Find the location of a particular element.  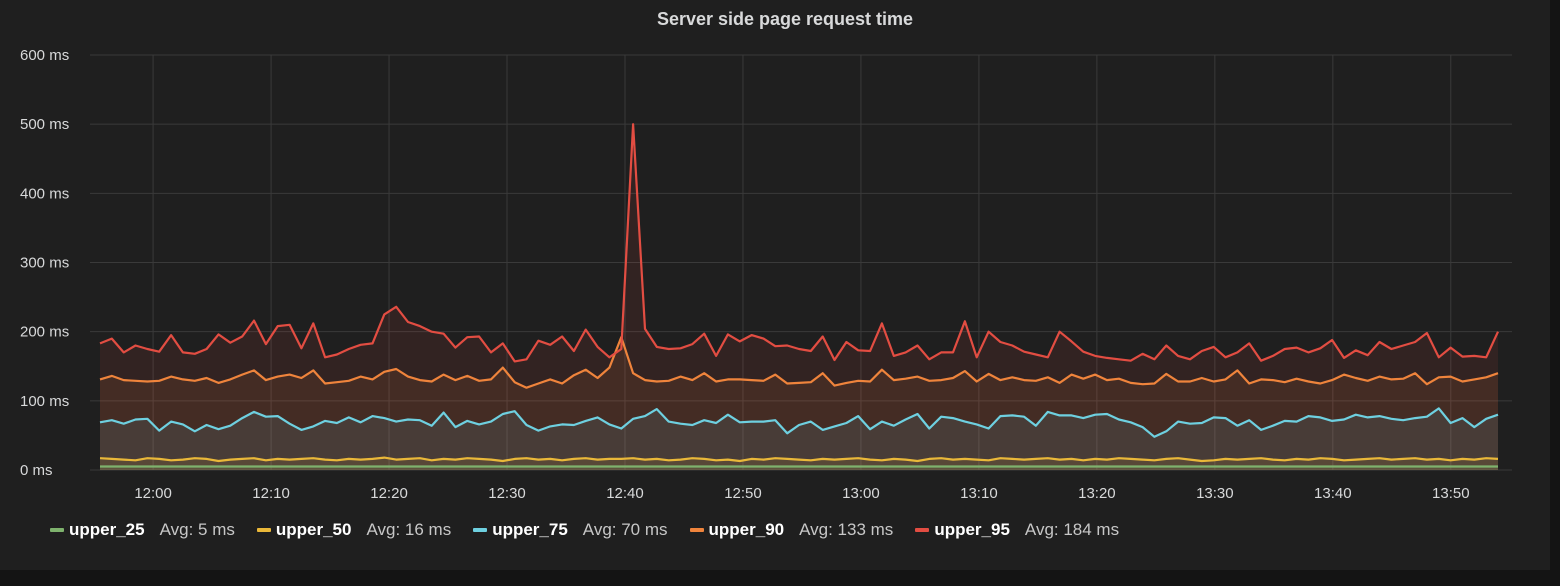

legend-item-upper_95: upper_95 Avg: 184 ms is located at coordinates (1017, 530).